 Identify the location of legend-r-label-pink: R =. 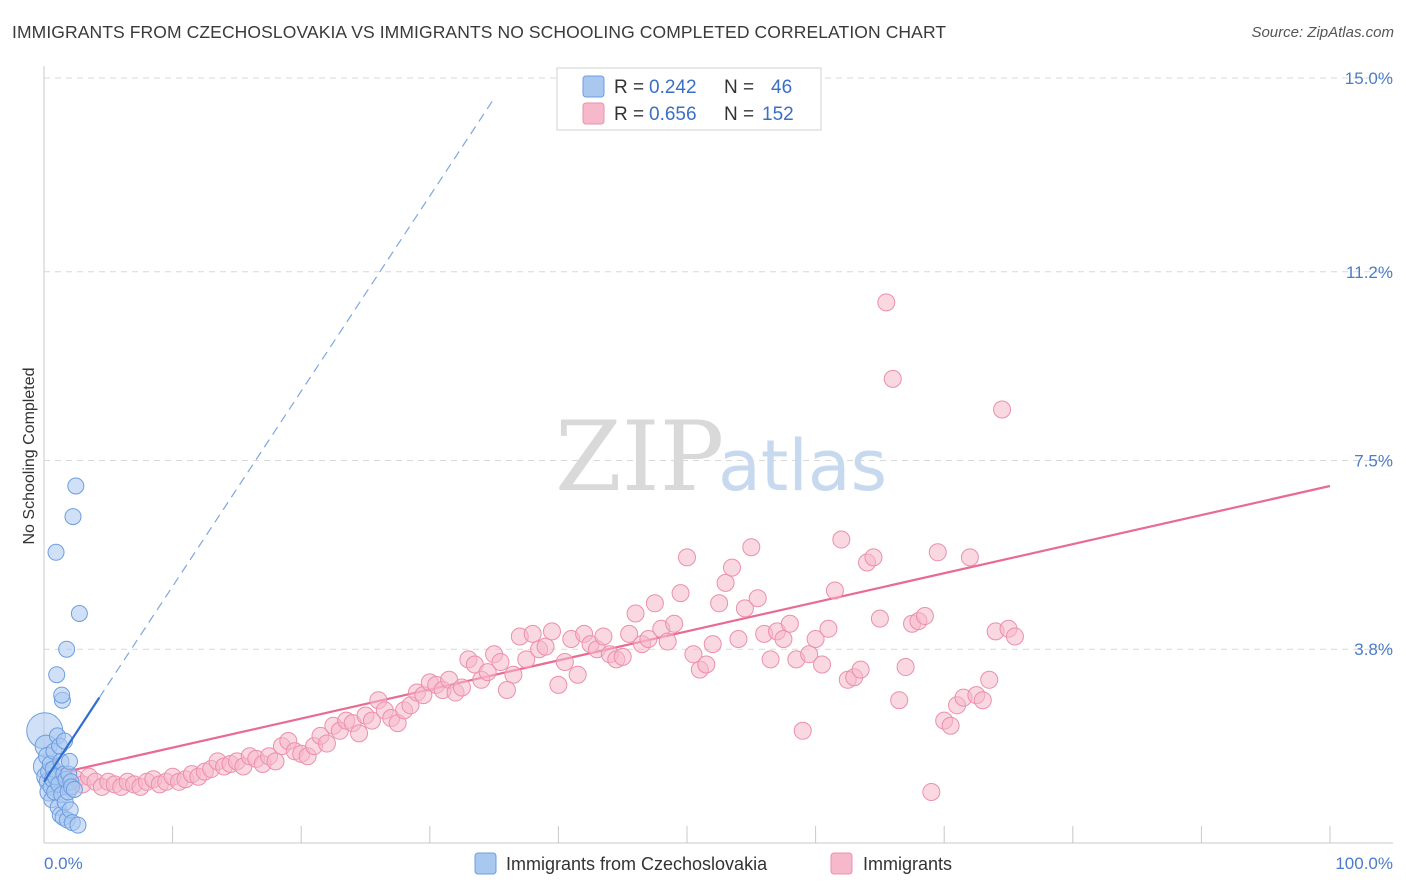
(629, 114).